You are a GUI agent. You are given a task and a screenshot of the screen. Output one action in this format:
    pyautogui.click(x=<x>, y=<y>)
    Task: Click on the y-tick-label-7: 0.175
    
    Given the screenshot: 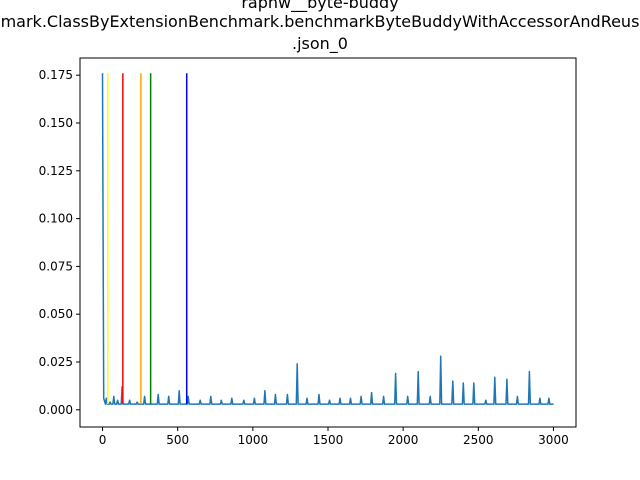 What is the action you would take?
    pyautogui.click(x=56, y=75)
    